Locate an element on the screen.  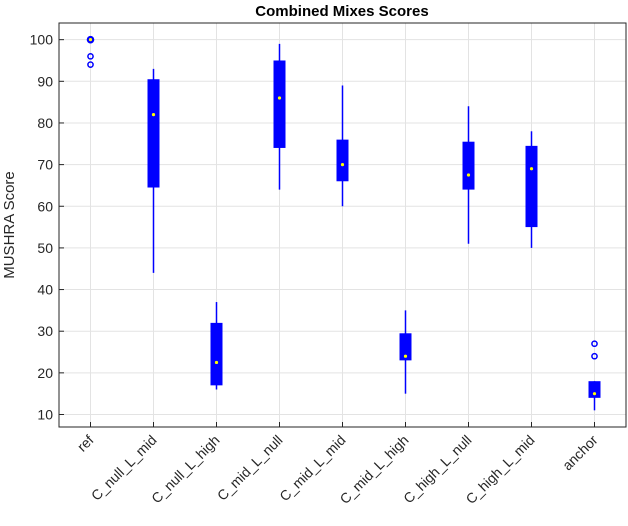
x-tick-label: ref is located at coordinates (85, 443).